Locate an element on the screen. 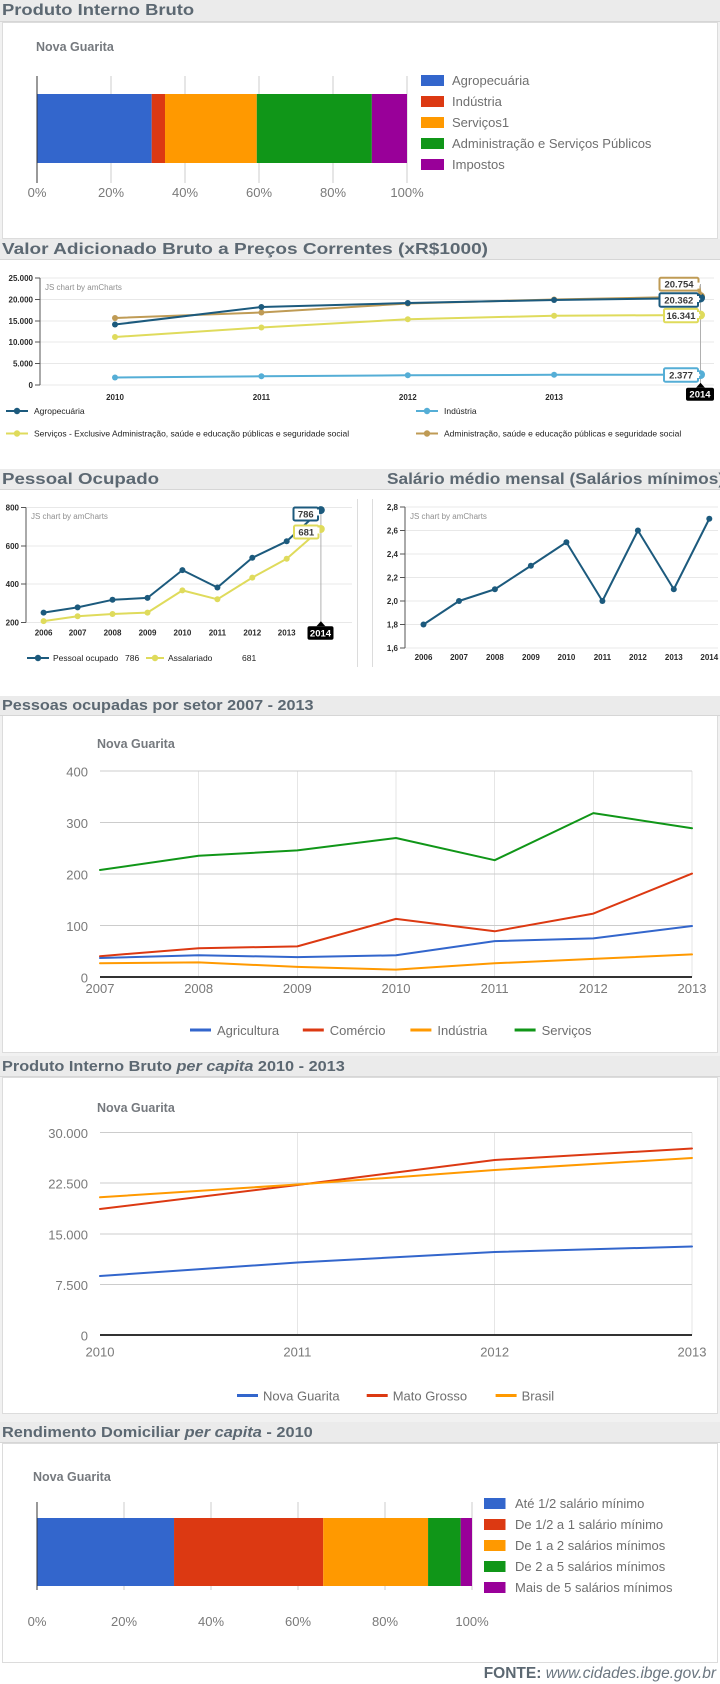 The height and width of the screenshot is (1684, 720). svg-text: Assalariado is located at coordinates (190, 658).